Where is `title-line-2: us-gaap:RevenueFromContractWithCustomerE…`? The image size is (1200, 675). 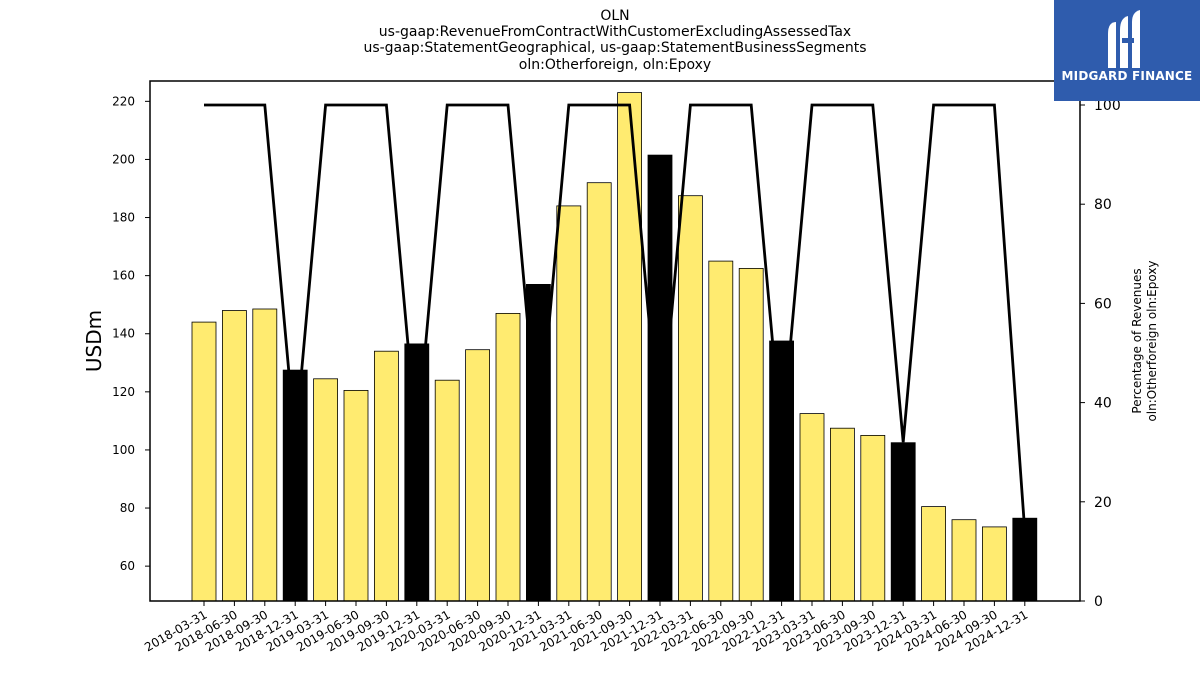
title-line-2: us-gaap:RevenueFromContractWithCustomerE… is located at coordinates (615, 32).